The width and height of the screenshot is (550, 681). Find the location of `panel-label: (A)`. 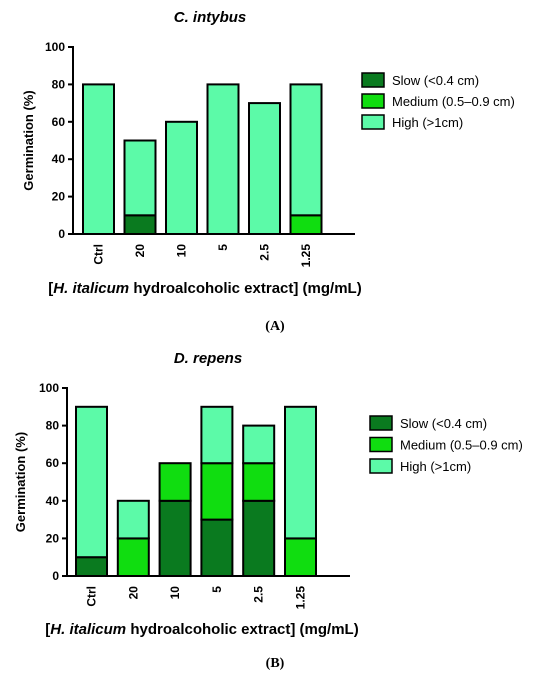

panel-label: (A) is located at coordinates (275, 326).